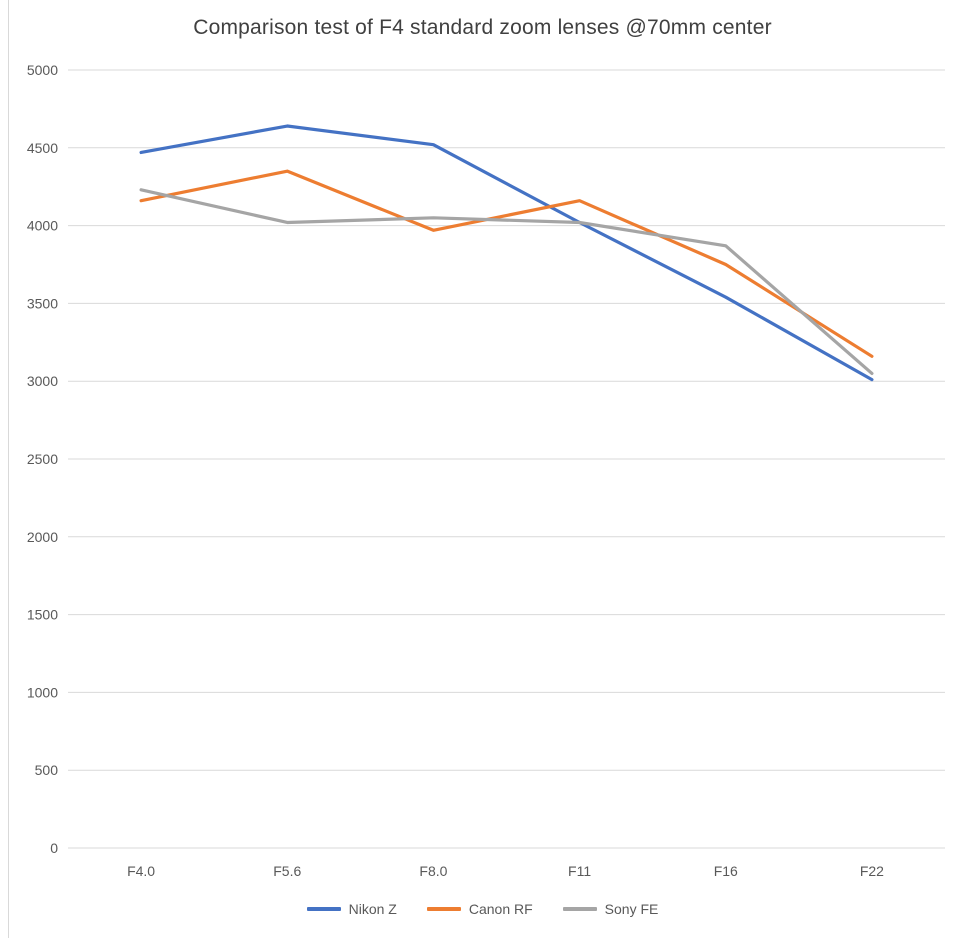 The width and height of the screenshot is (965, 938). What do you see at coordinates (42, 70) in the screenshot?
I see `y-axis-tick-label: 5000` at bounding box center [42, 70].